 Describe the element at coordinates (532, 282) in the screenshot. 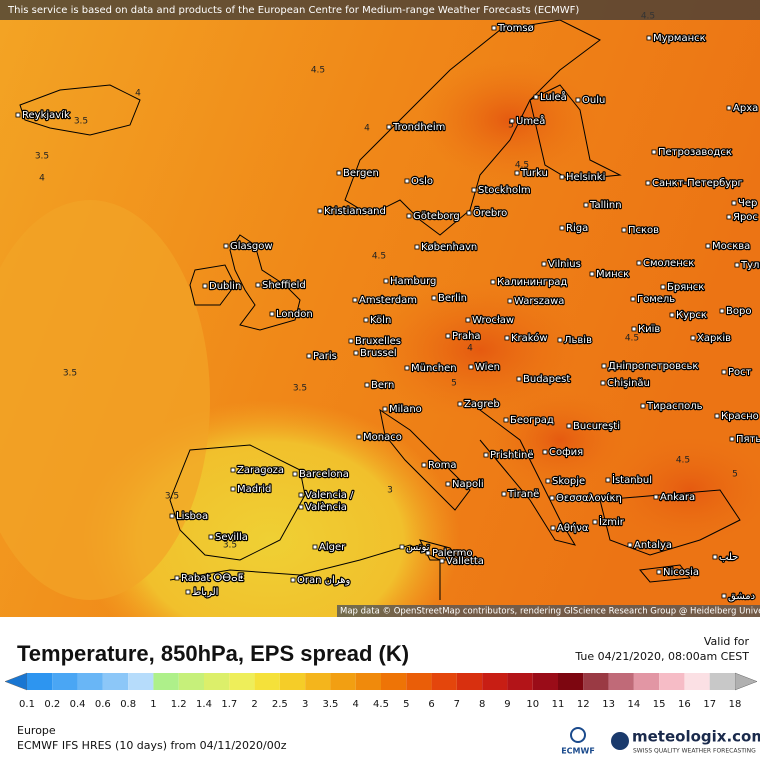

I see `city-label: Калининград` at that location.